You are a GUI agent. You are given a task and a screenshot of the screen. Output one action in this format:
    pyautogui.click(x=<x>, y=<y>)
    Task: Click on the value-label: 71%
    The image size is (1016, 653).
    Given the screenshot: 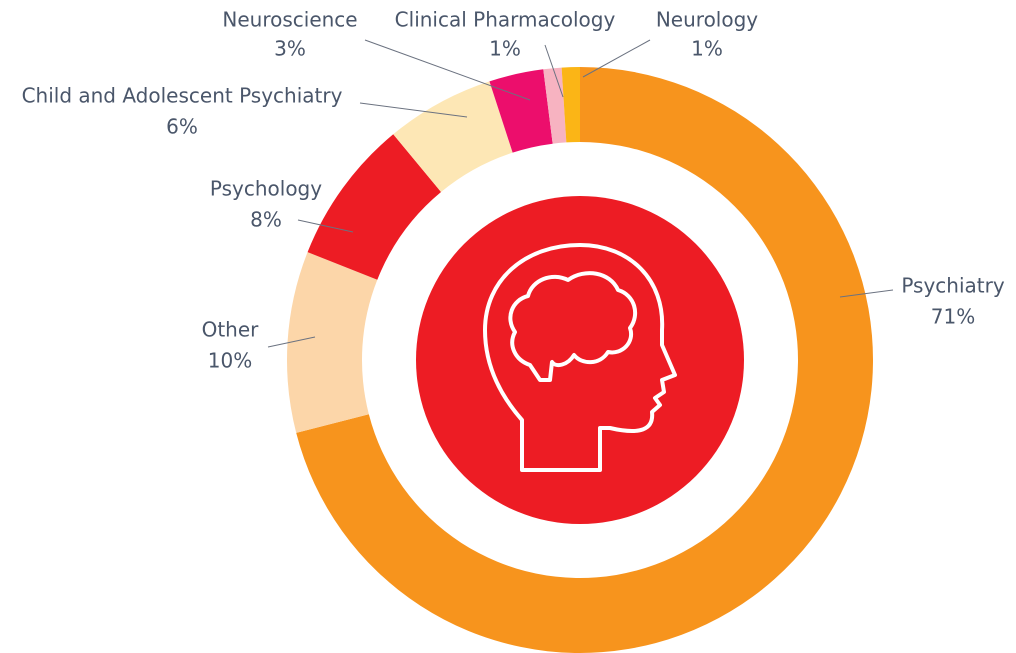 What is the action you would take?
    pyautogui.click(x=953, y=317)
    